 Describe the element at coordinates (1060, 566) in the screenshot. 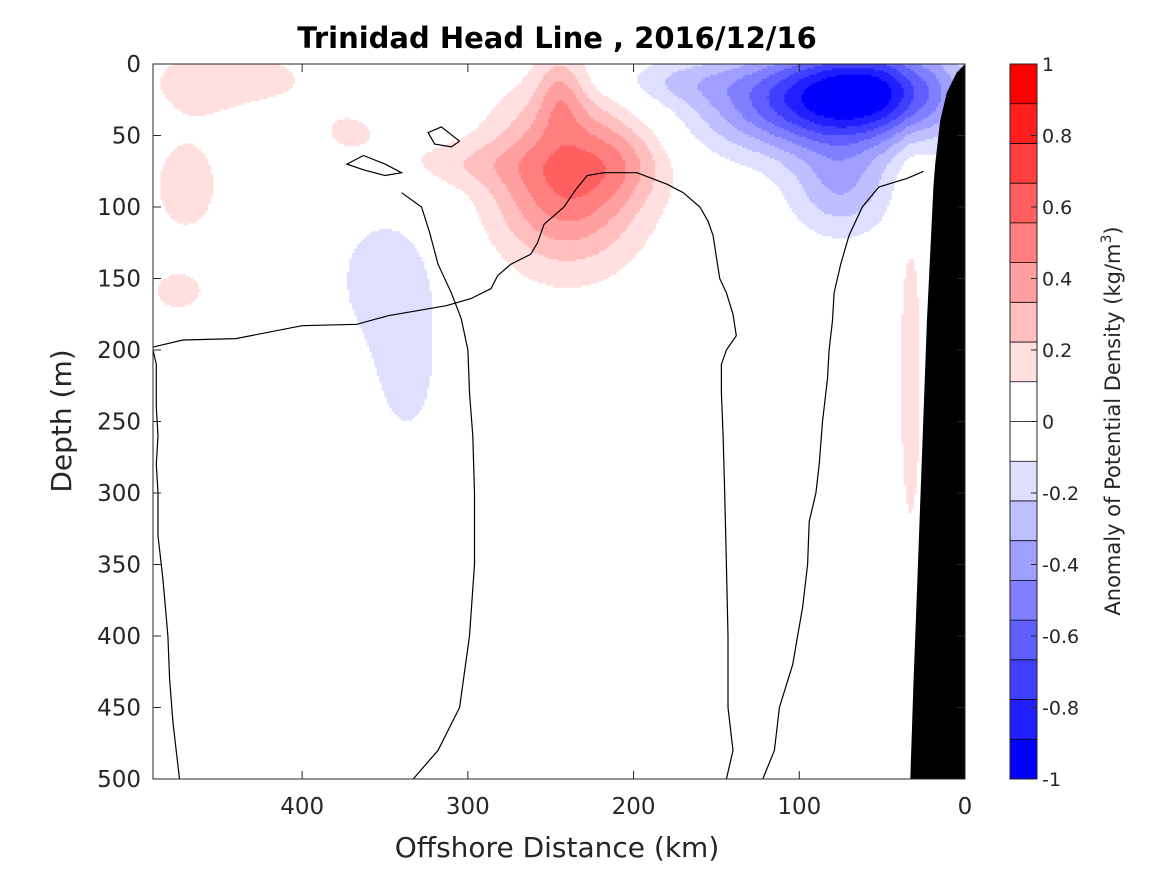

I see `colorbar-tick-label: -0.4` at that location.